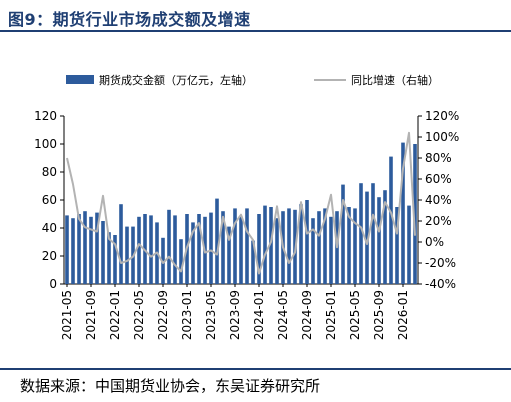 Image resolution: width=511 pixels, height=402 pixels. Describe the element at coordinates (67, 315) in the screenshot. I see `x-tick-label: 2021-05` at that location.